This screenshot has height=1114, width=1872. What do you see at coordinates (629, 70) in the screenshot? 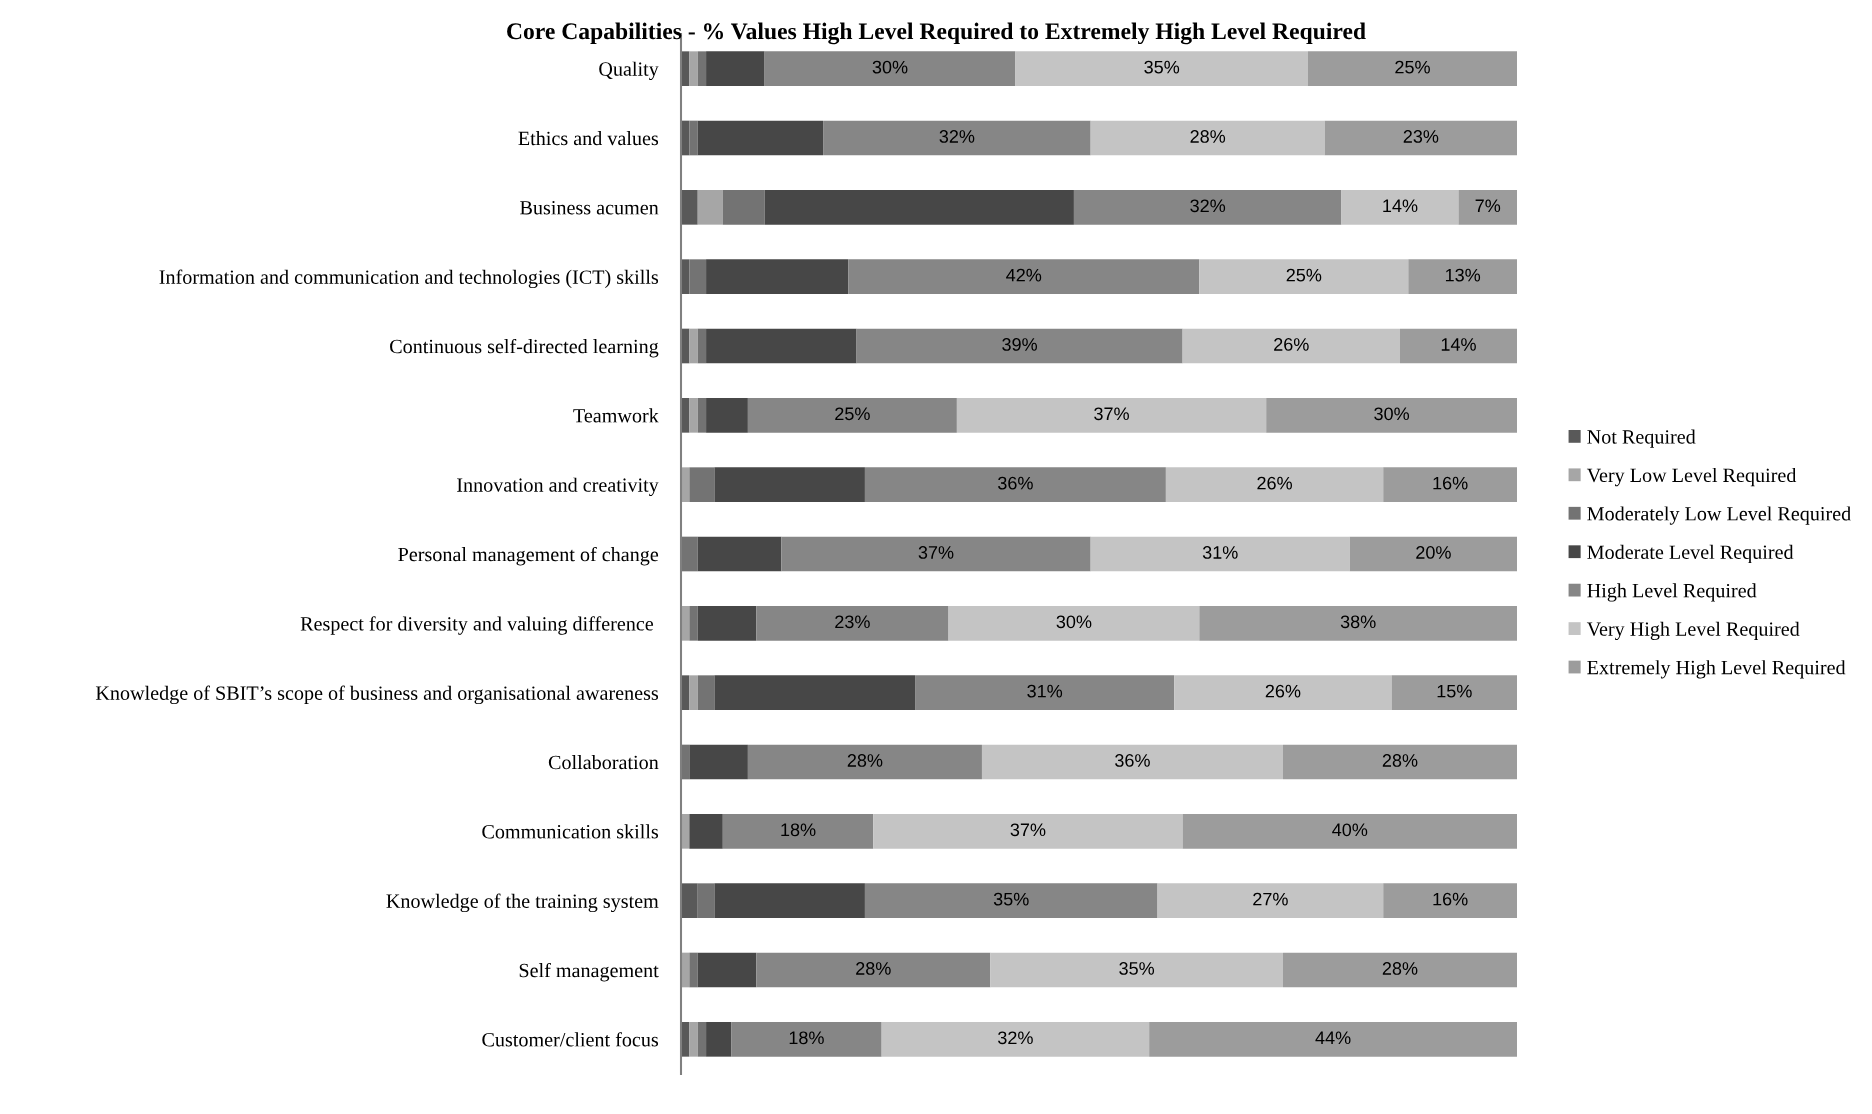
I see `y-tick-label: Quality` at bounding box center [629, 70].